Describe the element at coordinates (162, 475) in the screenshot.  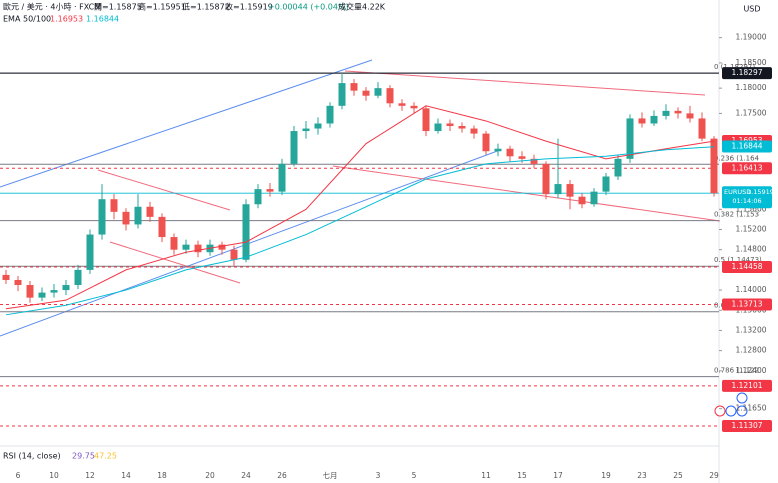
I see `x-tick-label: 18` at that location.